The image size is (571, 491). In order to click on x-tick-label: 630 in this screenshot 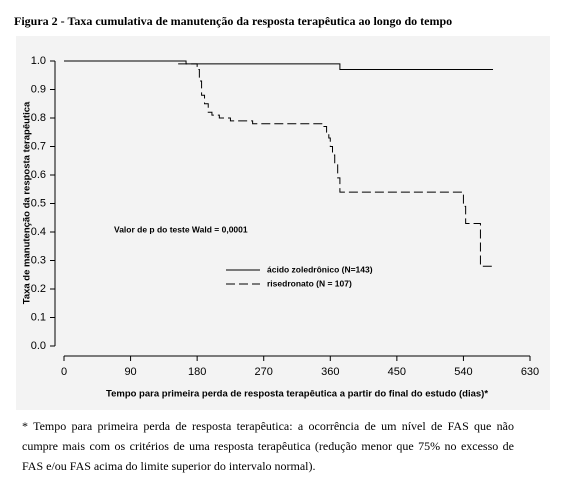, I will do `click(530, 372)`.